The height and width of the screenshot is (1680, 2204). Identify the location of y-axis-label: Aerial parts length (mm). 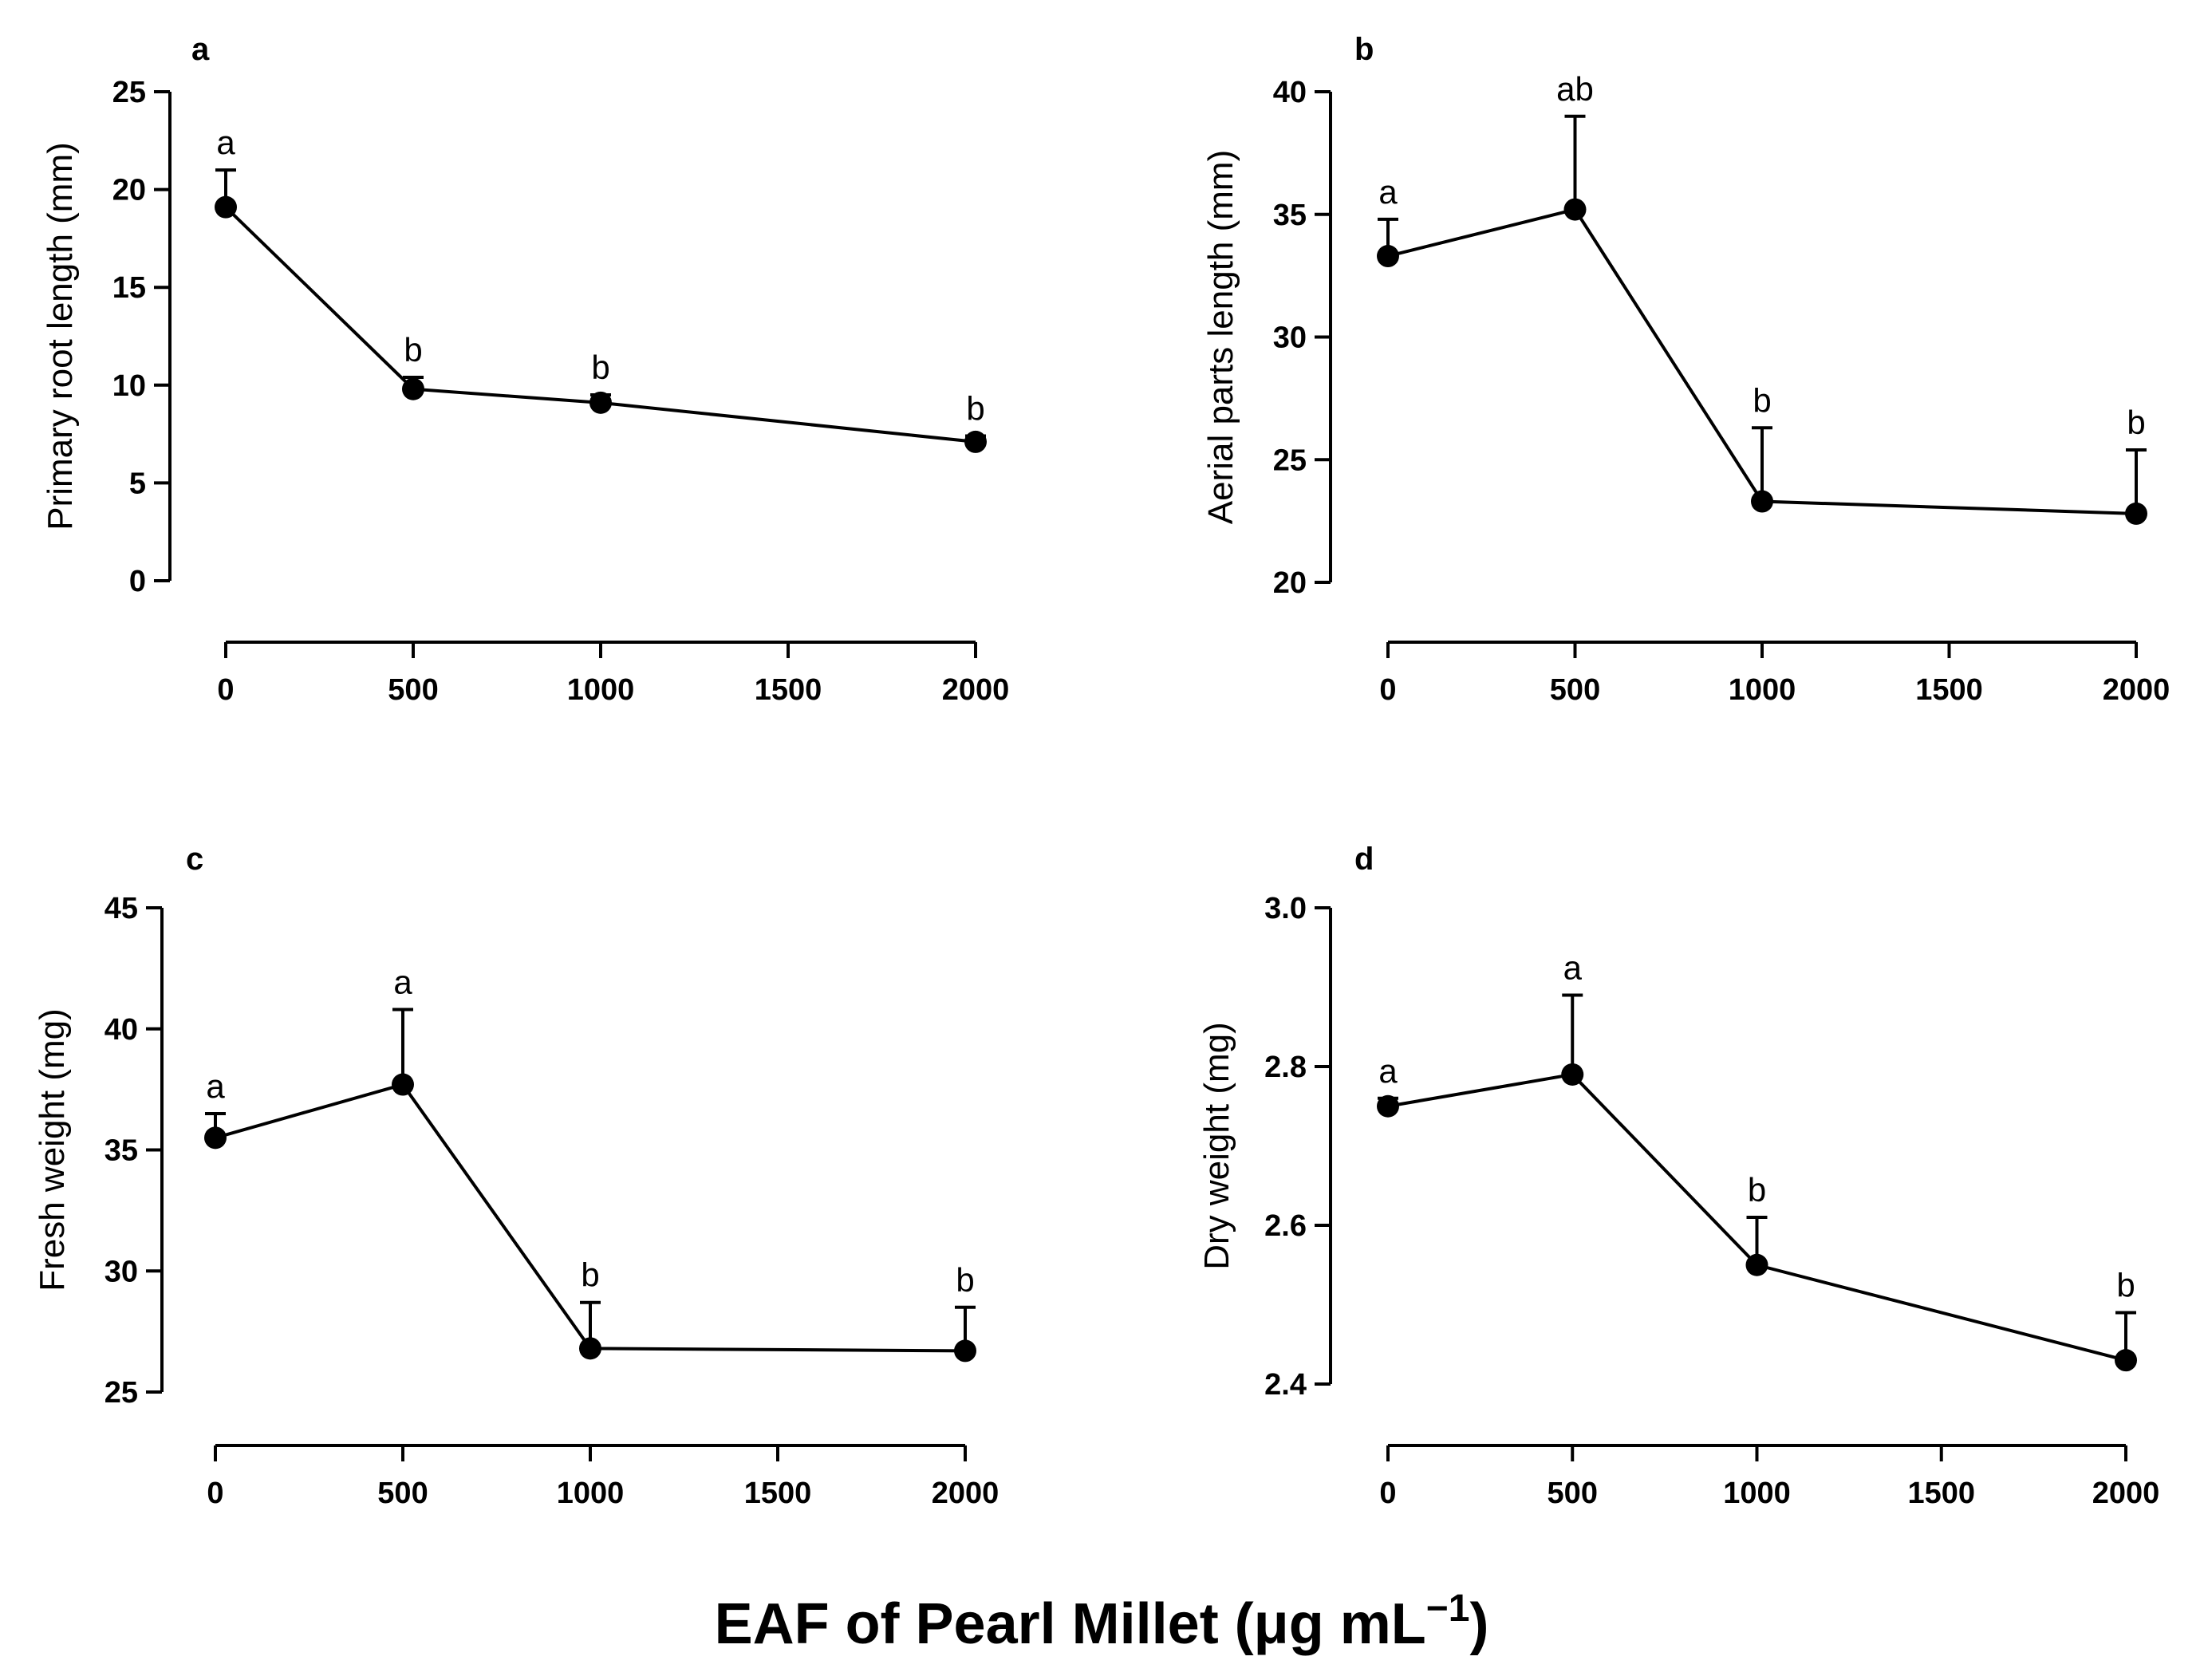
(1220, 337).